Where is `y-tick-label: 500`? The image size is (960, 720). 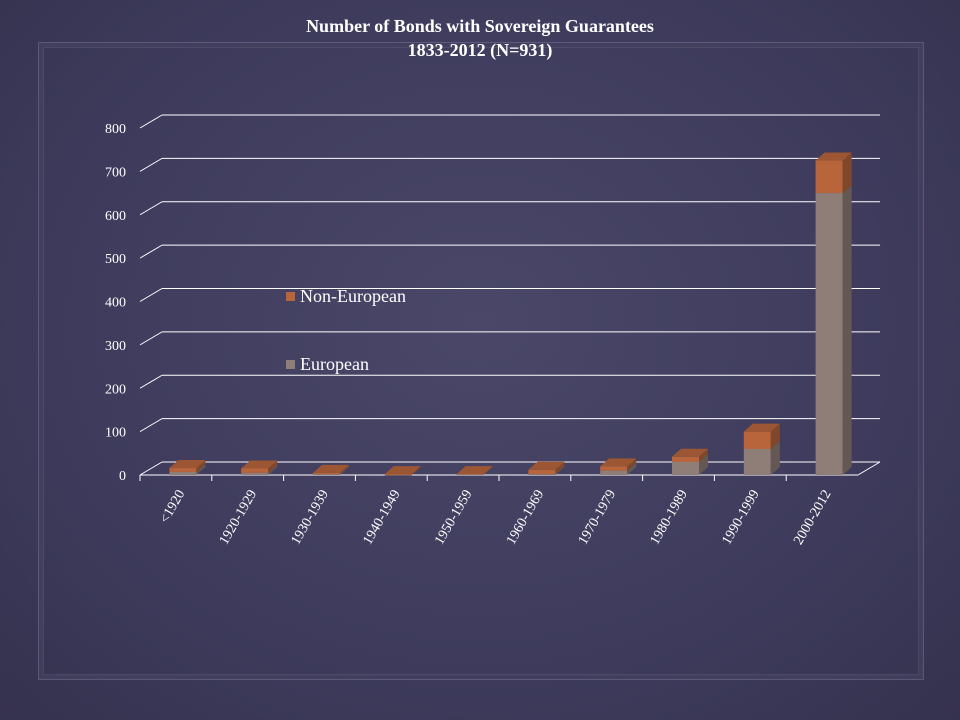
y-tick-label: 500 is located at coordinates (115, 259).